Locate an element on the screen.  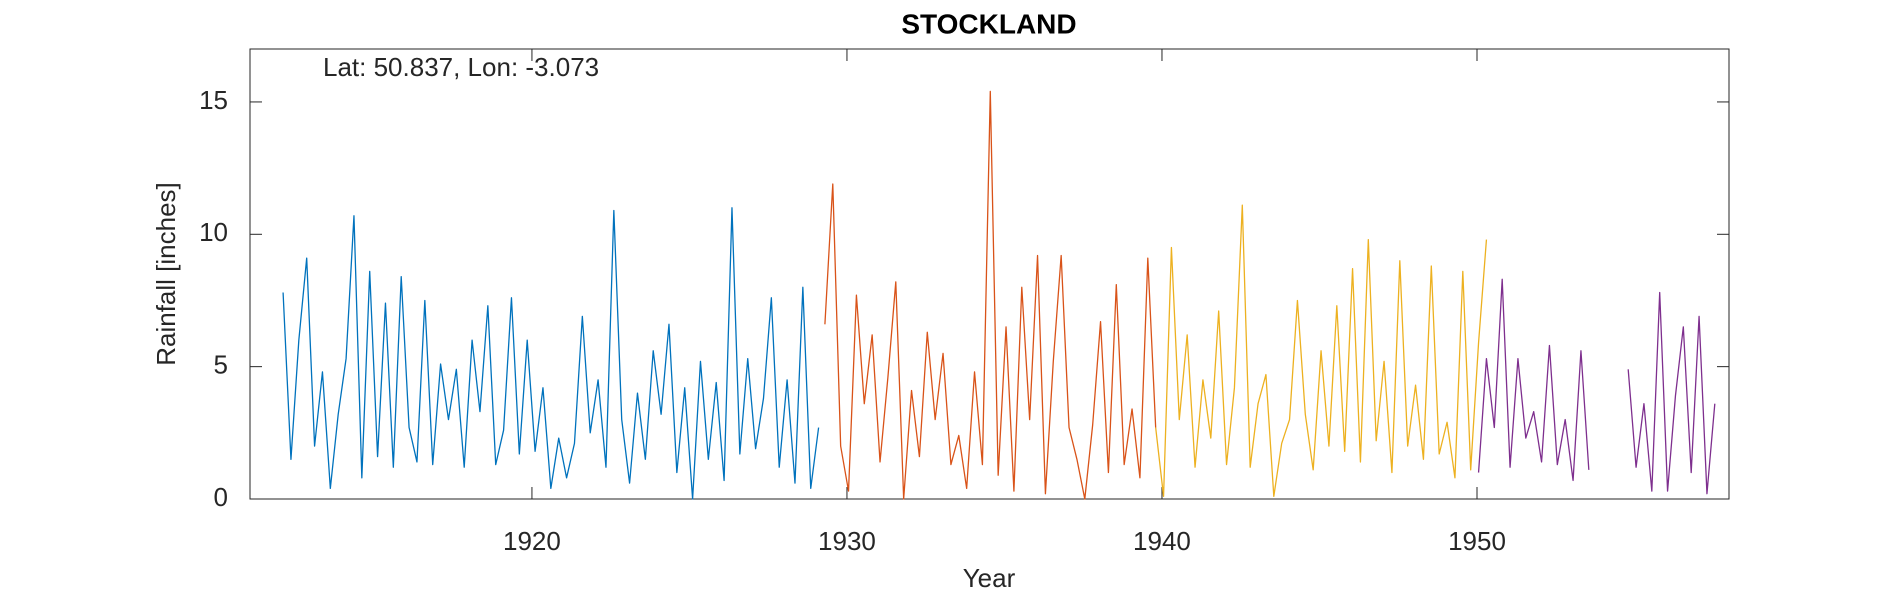
y-axis-label: Rainfall [inches] is located at coordinates (166, 274).